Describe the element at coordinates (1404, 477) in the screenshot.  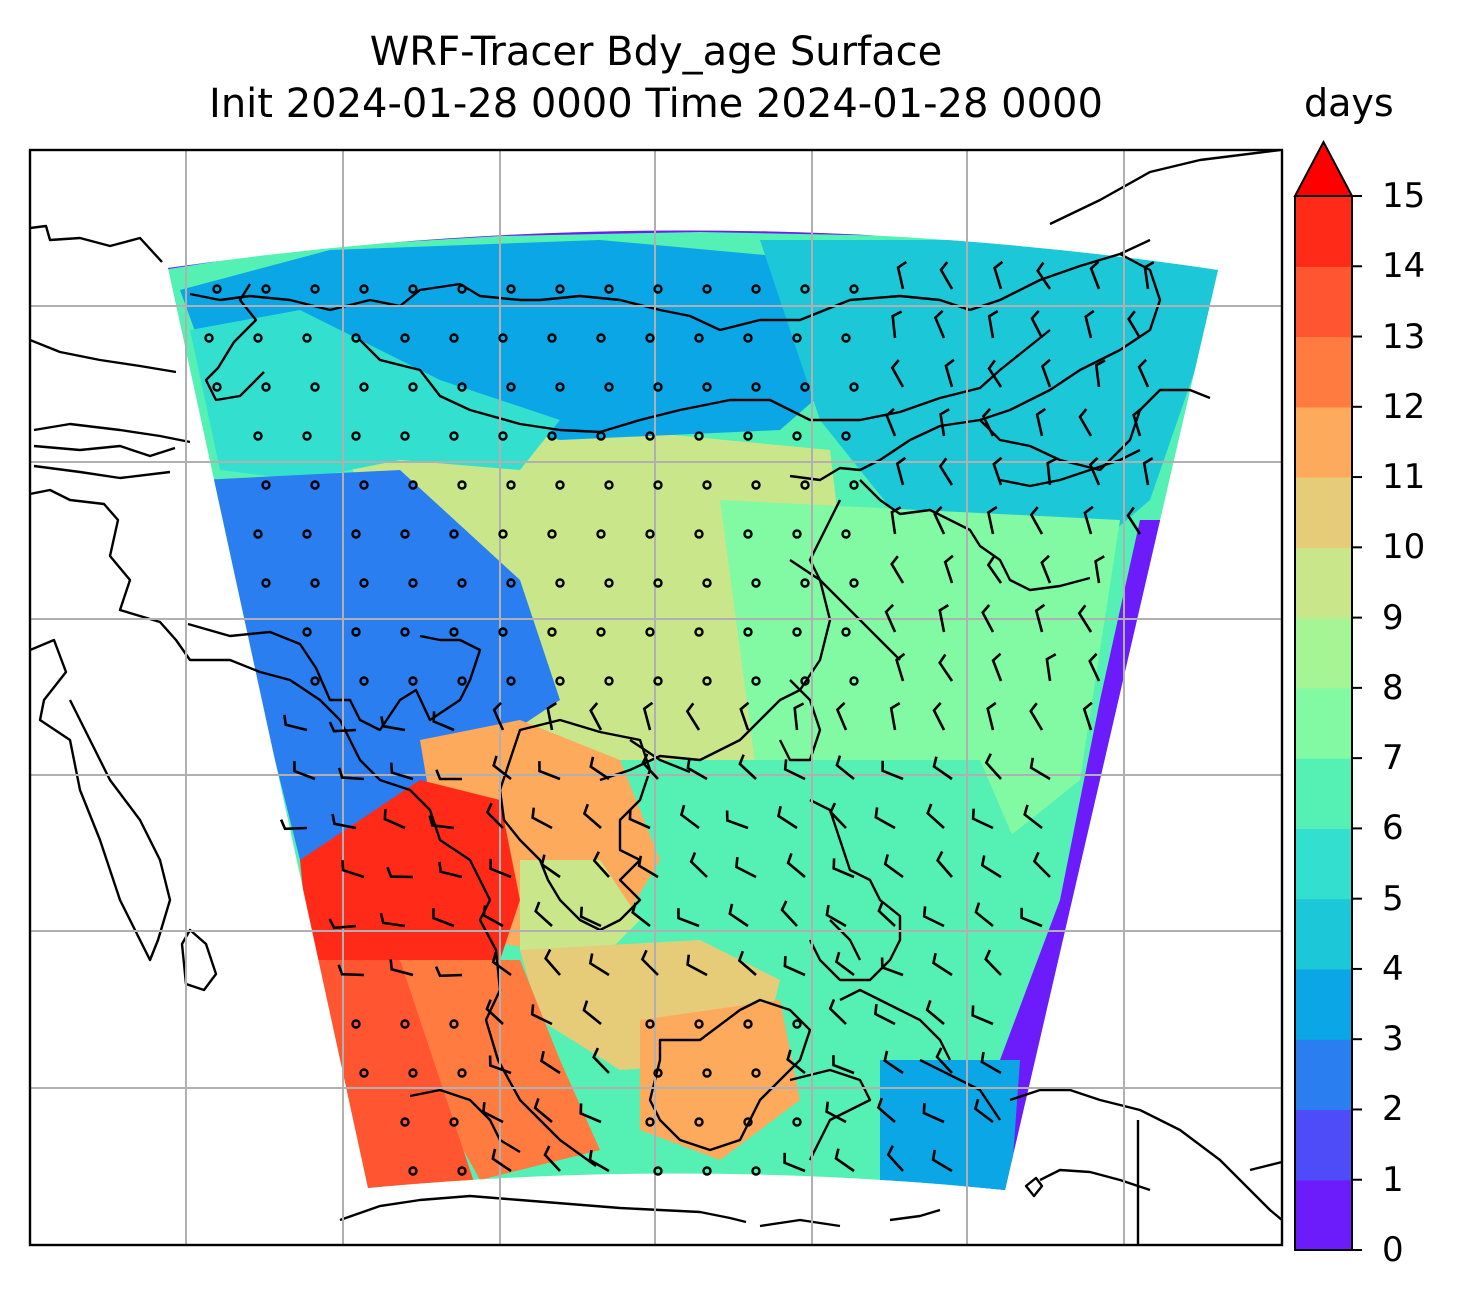
I see `colorbar-tick-label: 11` at that location.